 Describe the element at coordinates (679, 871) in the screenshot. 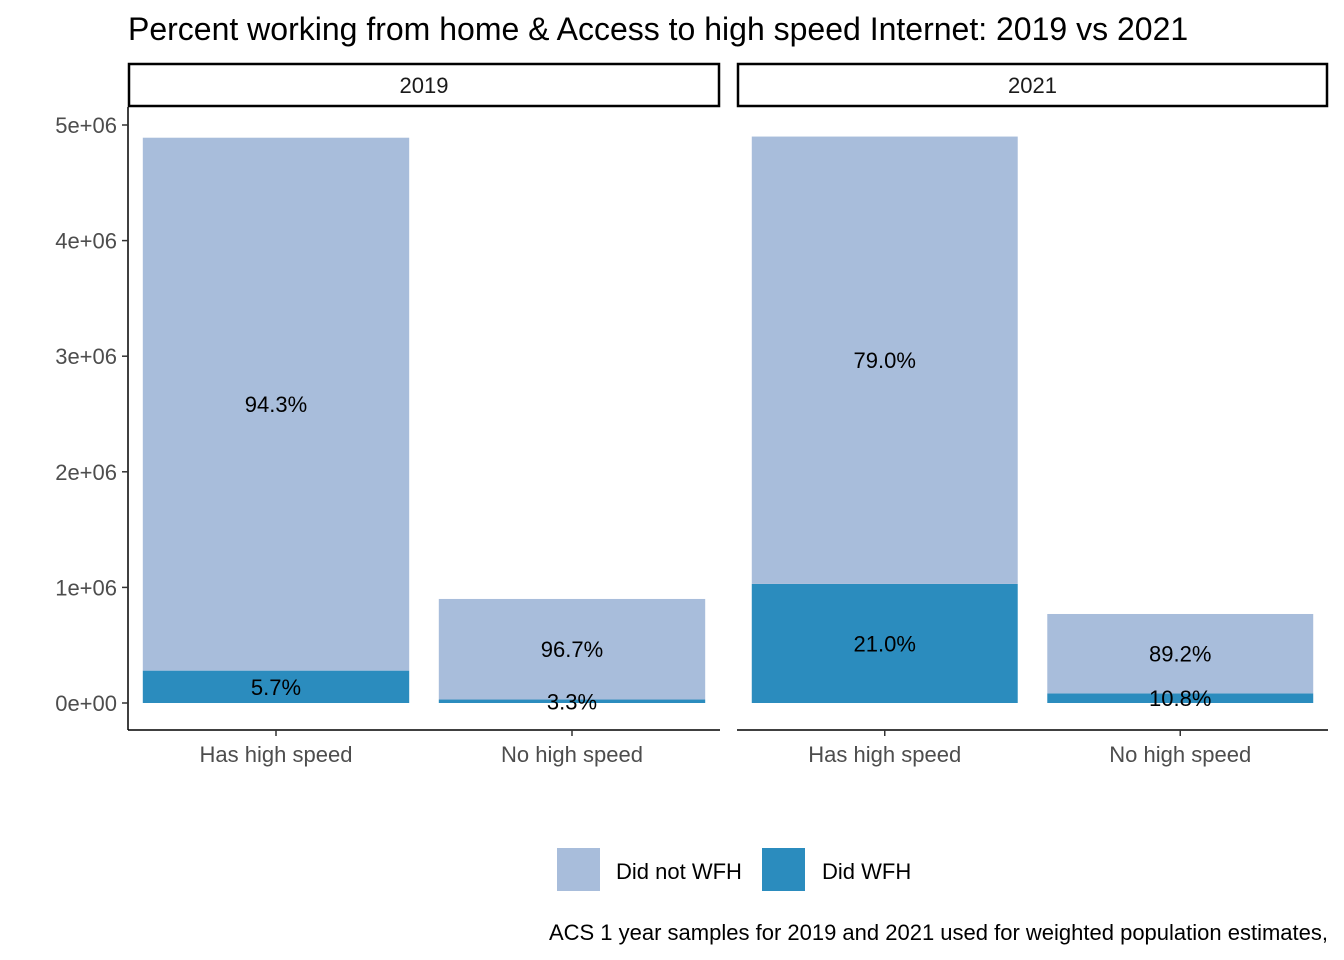

I see `legend-label: Did not WFH` at that location.